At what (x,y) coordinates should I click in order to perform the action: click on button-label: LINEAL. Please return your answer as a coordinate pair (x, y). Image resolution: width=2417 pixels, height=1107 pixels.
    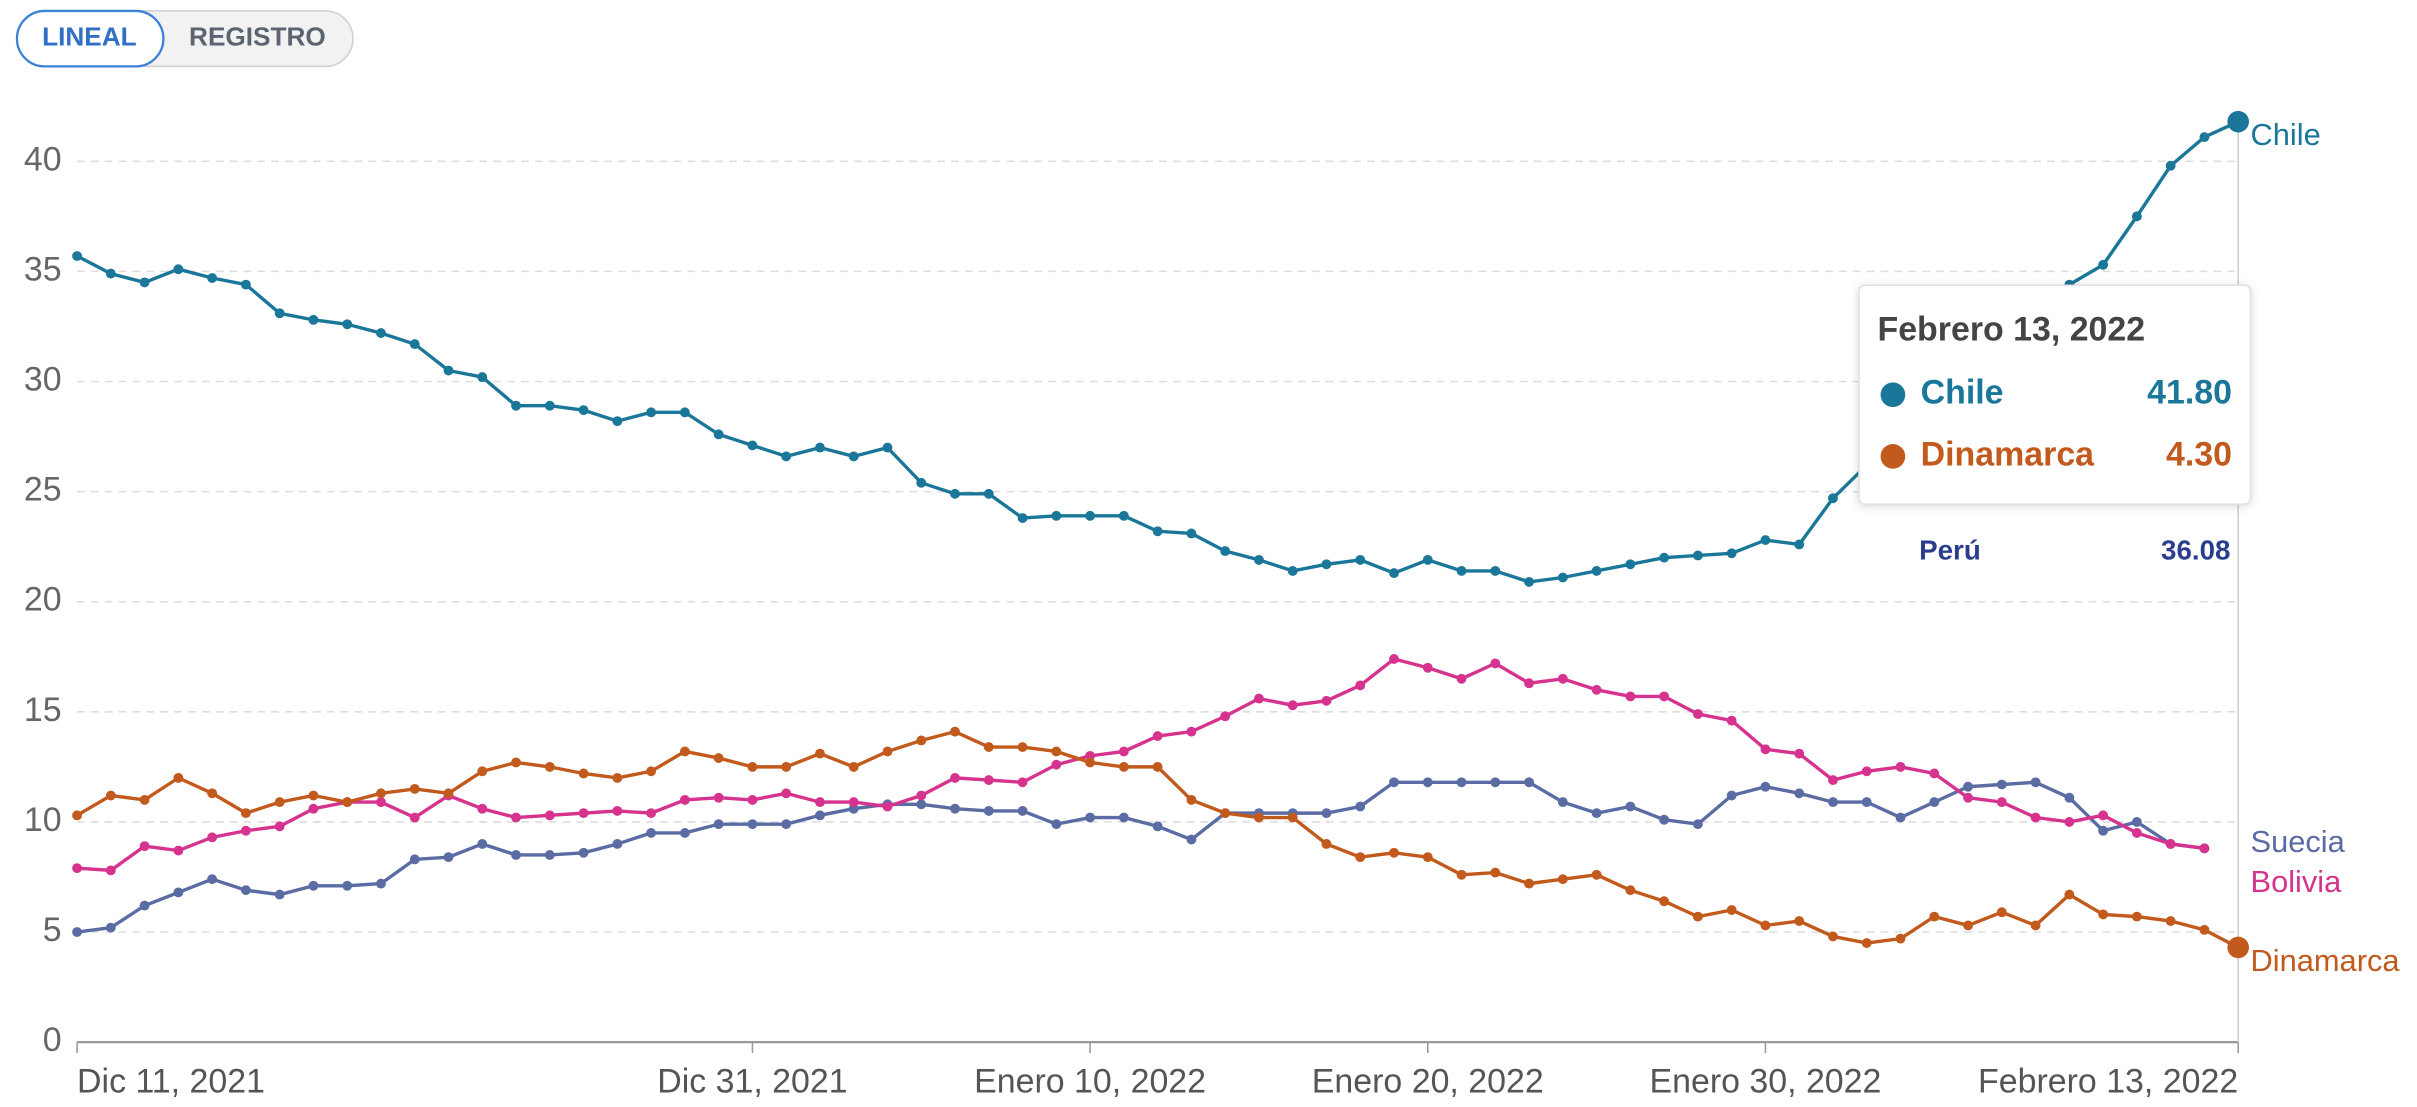
    Looking at the image, I should click on (89, 37).